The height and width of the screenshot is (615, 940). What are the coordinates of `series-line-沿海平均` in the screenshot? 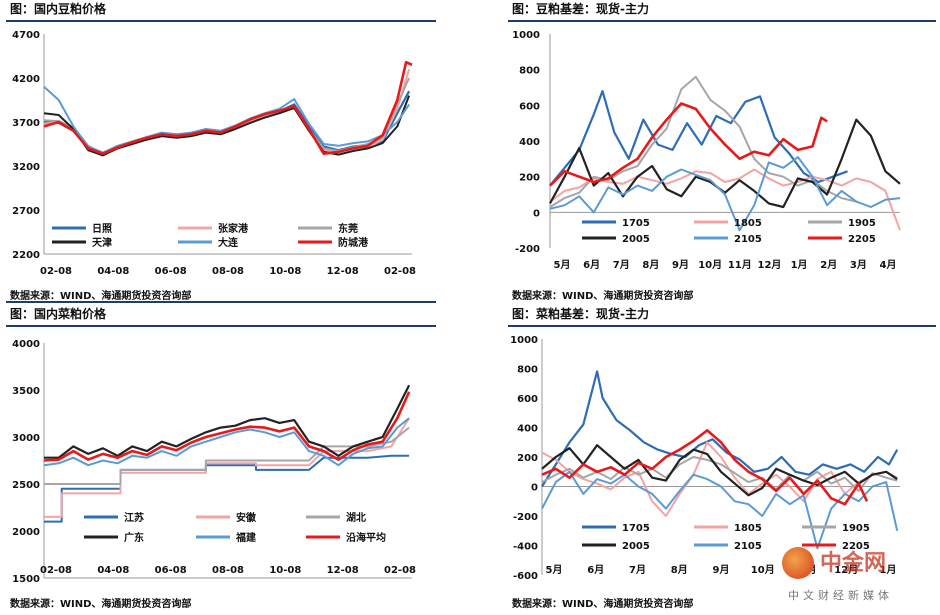 It's located at (227, 426).